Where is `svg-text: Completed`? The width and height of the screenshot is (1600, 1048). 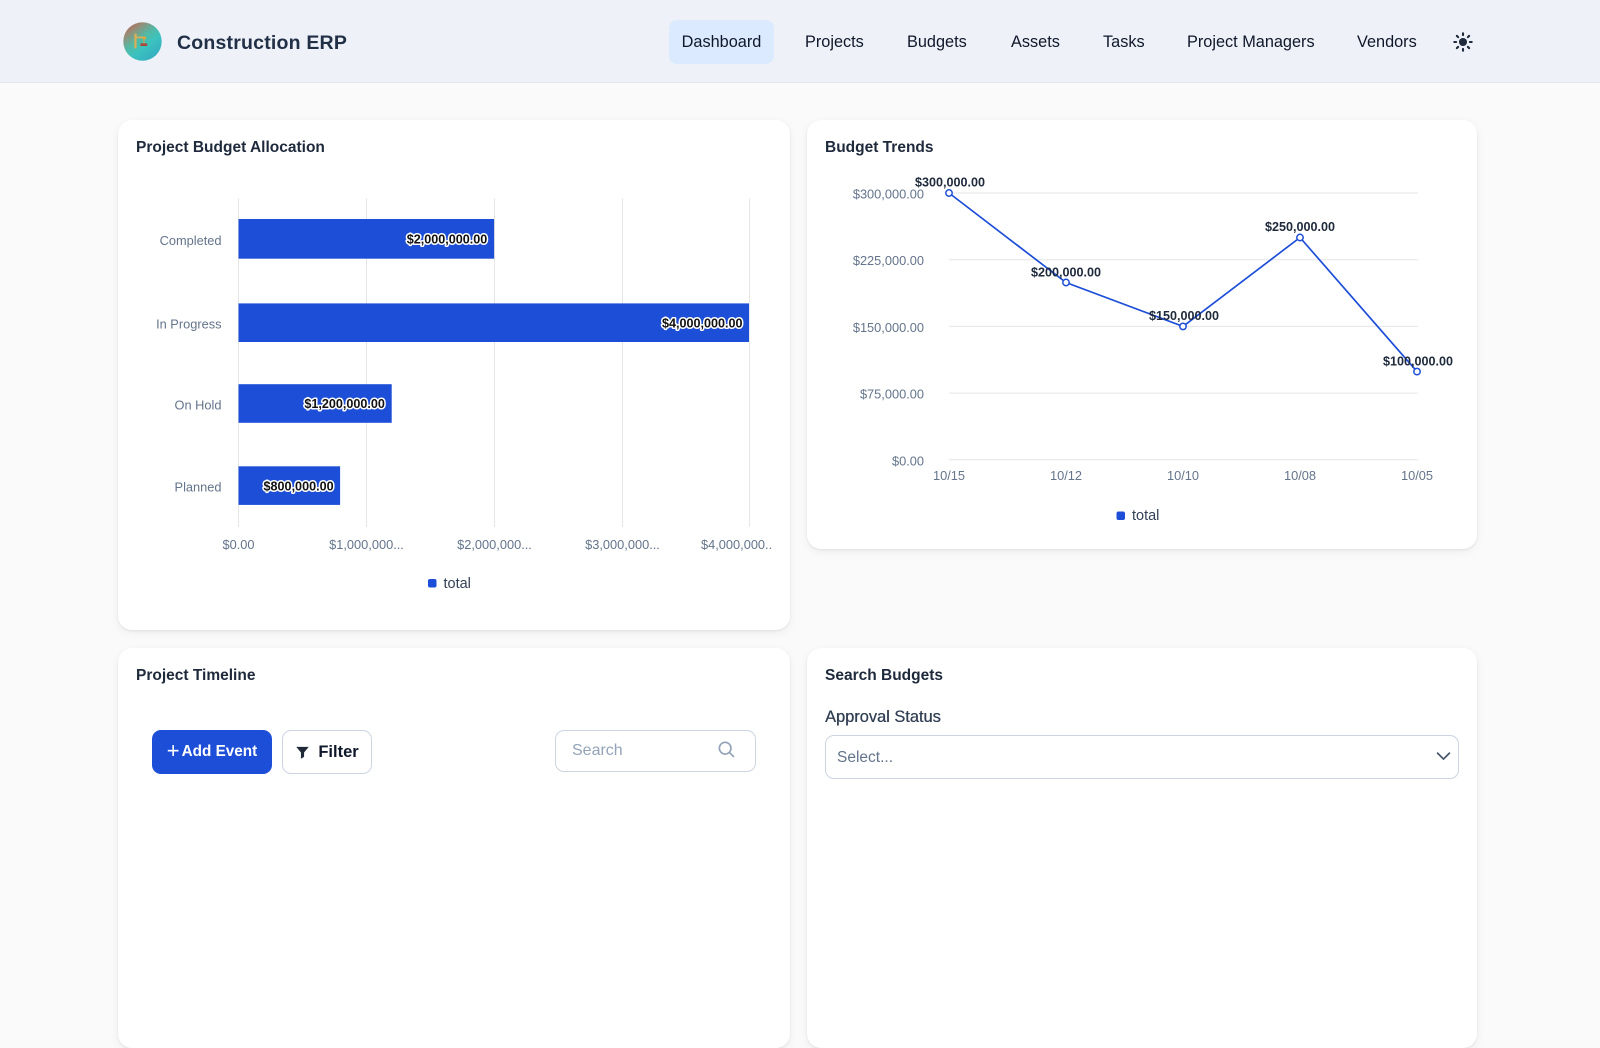 svg-text: Completed is located at coordinates (191, 240).